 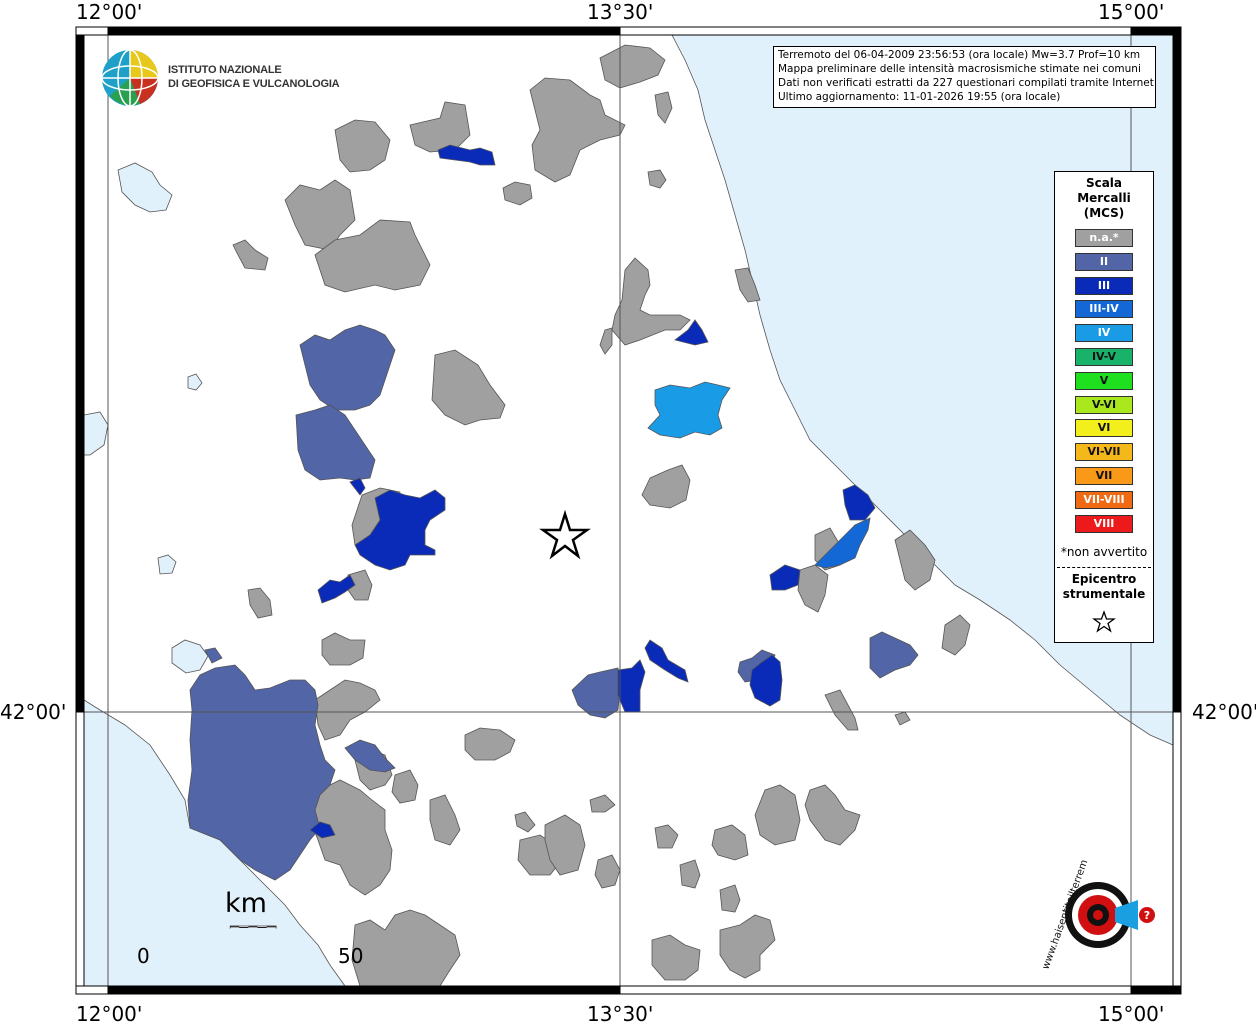 I want to click on tyrrhenian-sea, so click(x=214, y=843).